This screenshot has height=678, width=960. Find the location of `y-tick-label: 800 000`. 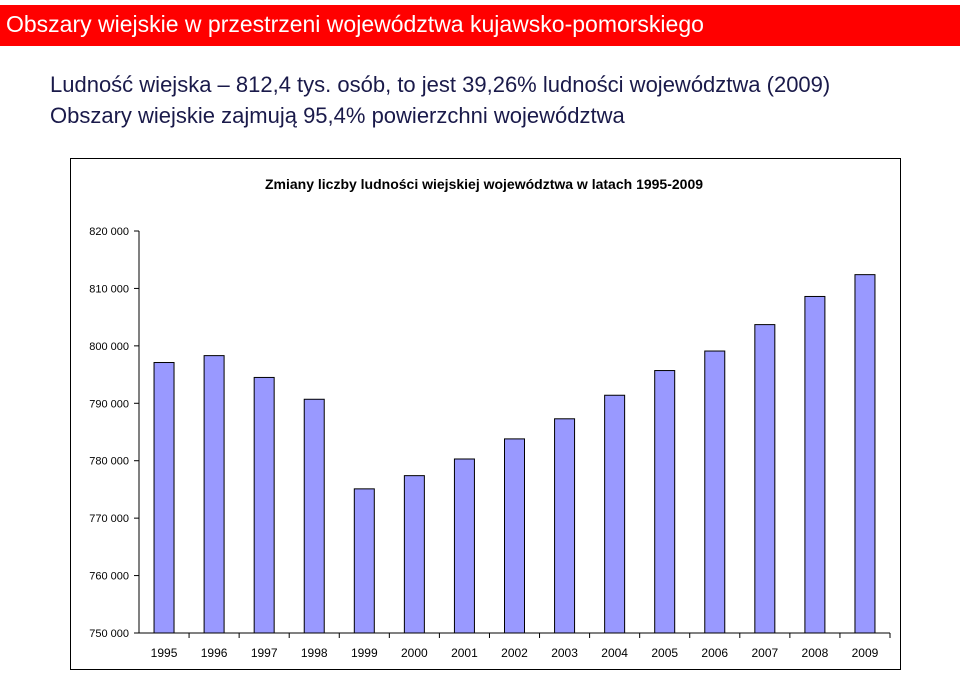

y-tick-label: 800 000 is located at coordinates (109, 347).